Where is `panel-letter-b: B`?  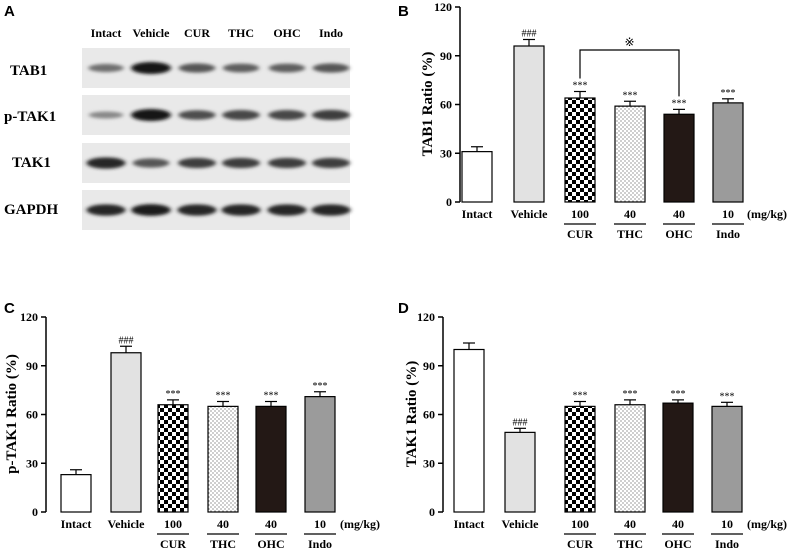
panel-letter-b: B is located at coordinates (403, 11).